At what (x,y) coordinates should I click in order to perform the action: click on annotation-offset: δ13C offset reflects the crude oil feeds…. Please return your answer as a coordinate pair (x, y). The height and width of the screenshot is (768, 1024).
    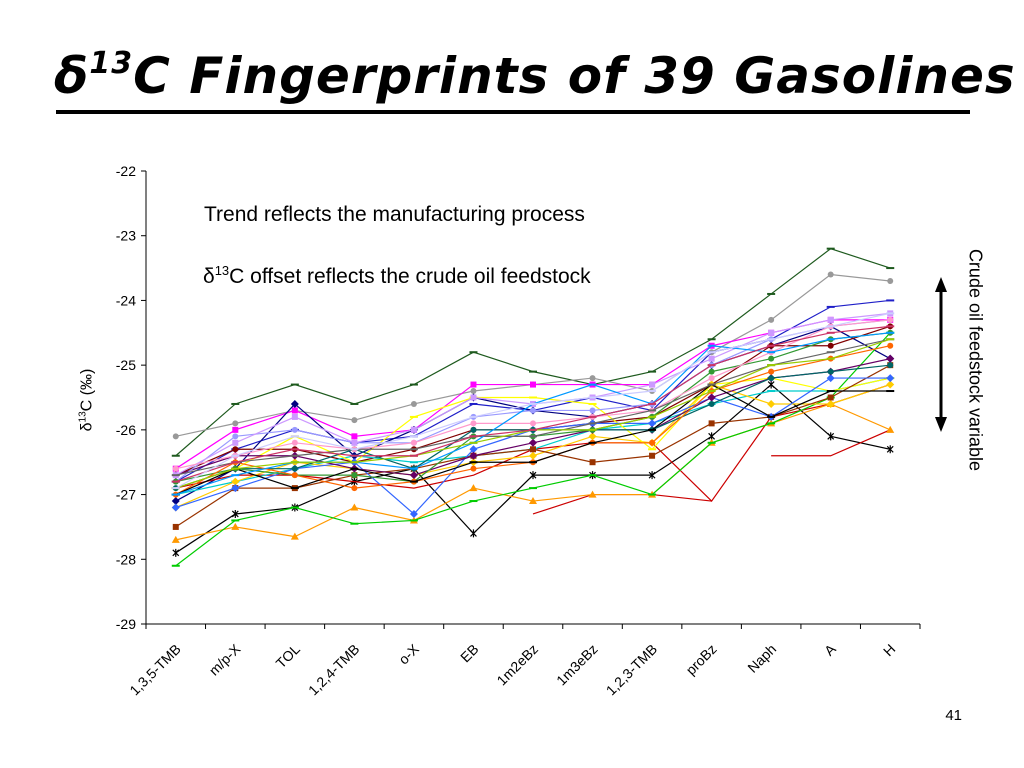
    Looking at the image, I should click on (397, 276).